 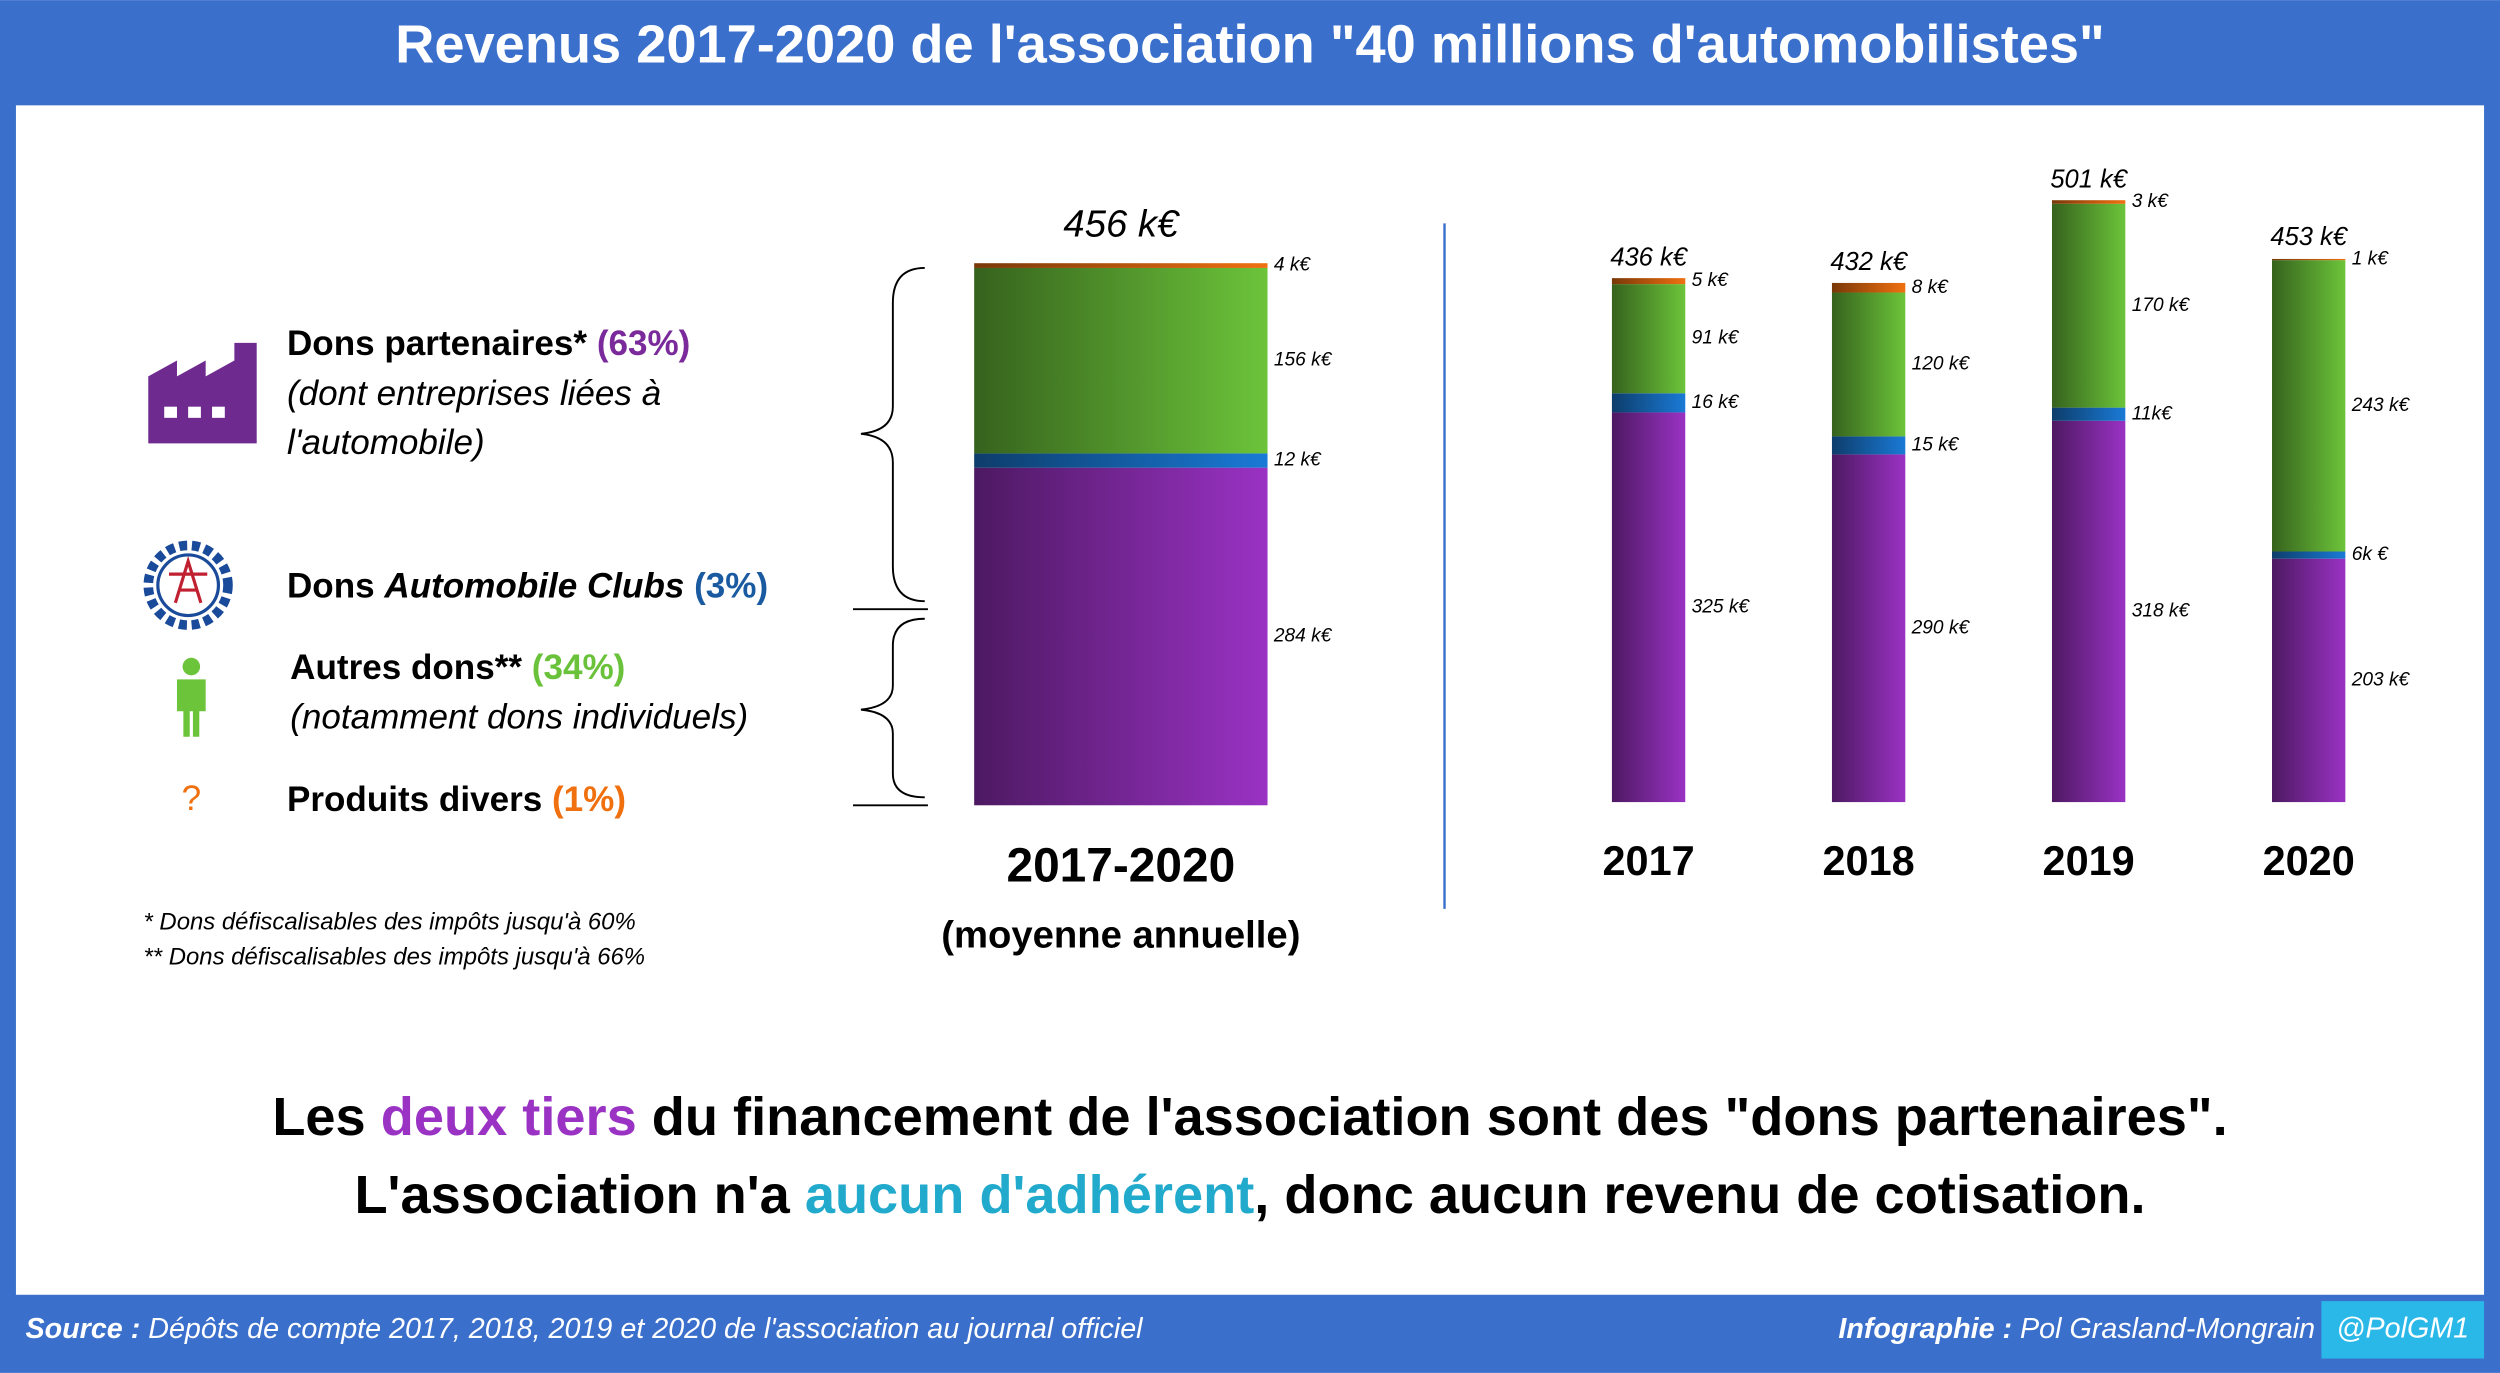 What do you see at coordinates (1721, 606) in the screenshot?
I see `value-label: 325 k€` at bounding box center [1721, 606].